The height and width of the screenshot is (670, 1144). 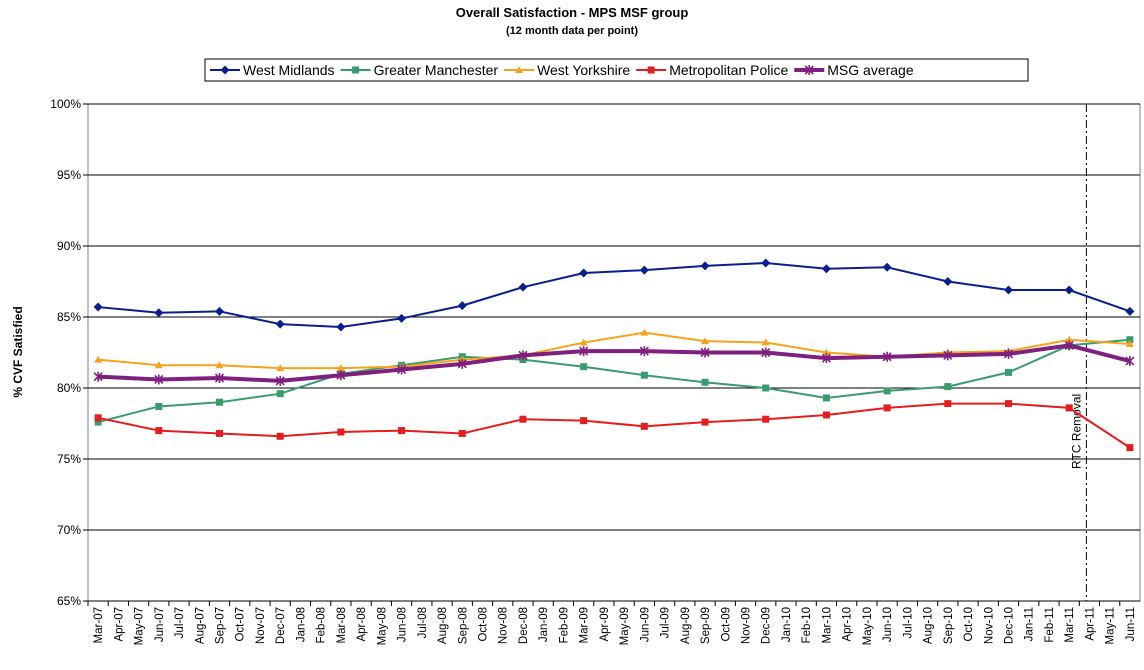 What do you see at coordinates (645, 624) in the screenshot?
I see `x-tick-label: Jun-09` at bounding box center [645, 624].